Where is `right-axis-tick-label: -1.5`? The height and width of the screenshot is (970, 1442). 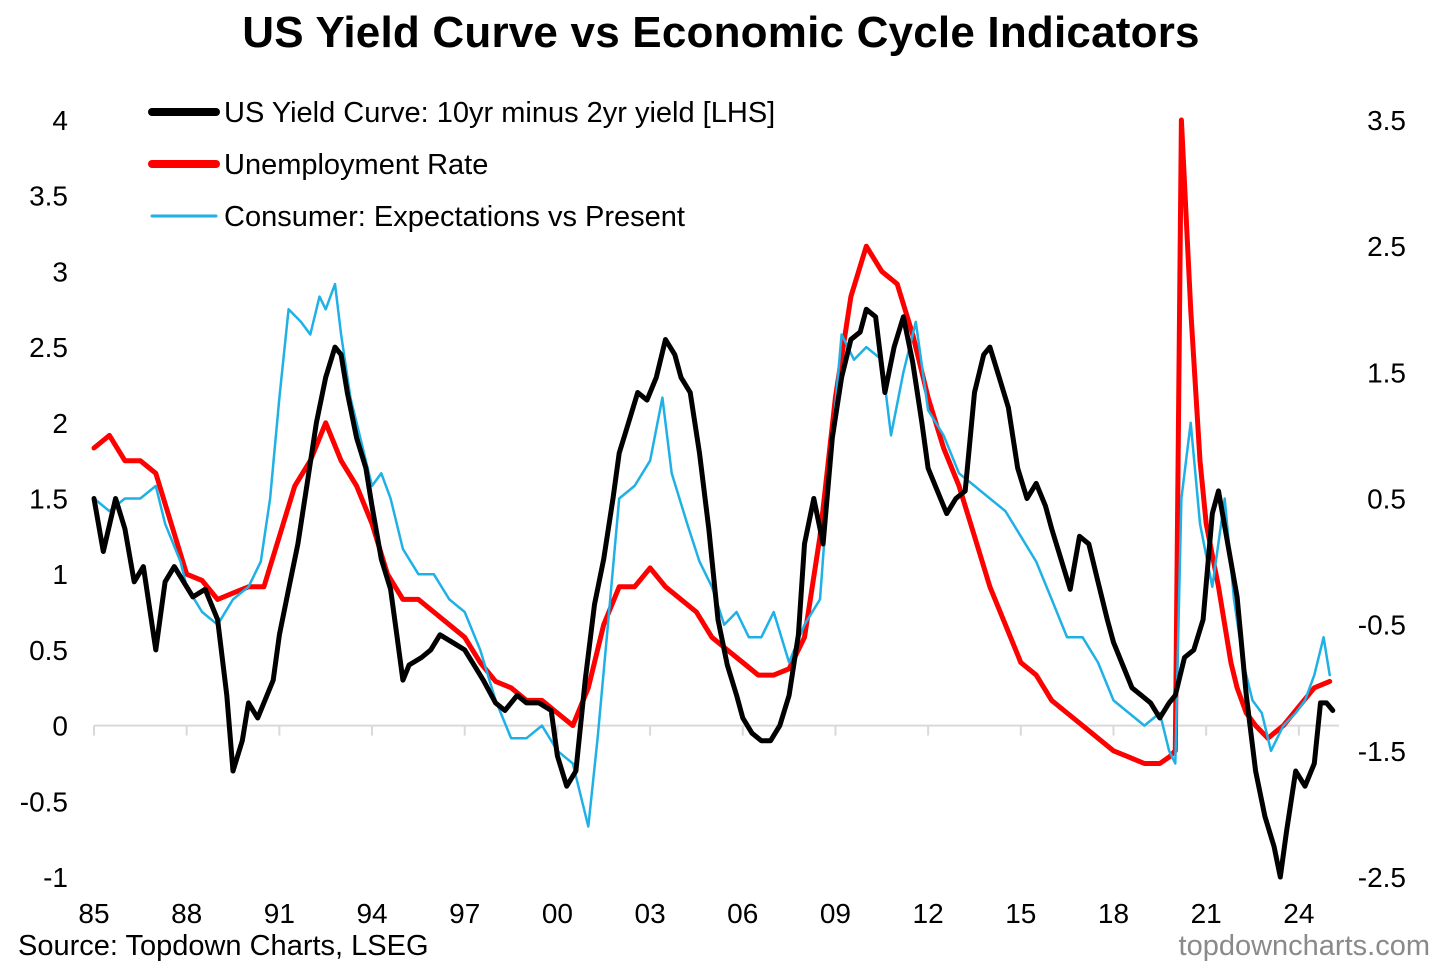 right-axis-tick-label: -1.5 is located at coordinates (1382, 751).